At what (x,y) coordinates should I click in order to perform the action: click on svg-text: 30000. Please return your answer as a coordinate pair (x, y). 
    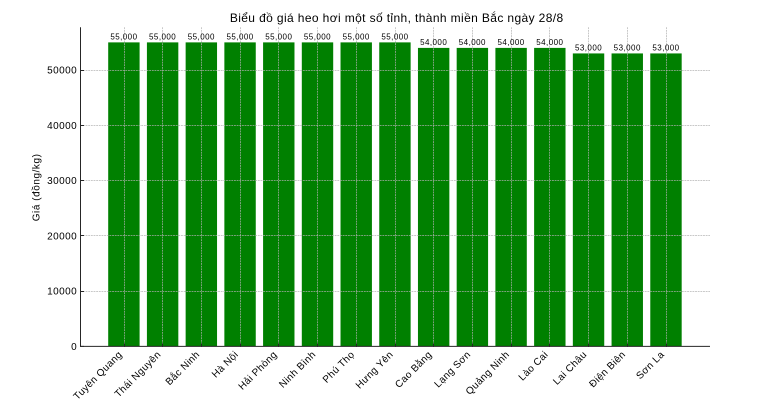
    Looking at the image, I should click on (62, 181).